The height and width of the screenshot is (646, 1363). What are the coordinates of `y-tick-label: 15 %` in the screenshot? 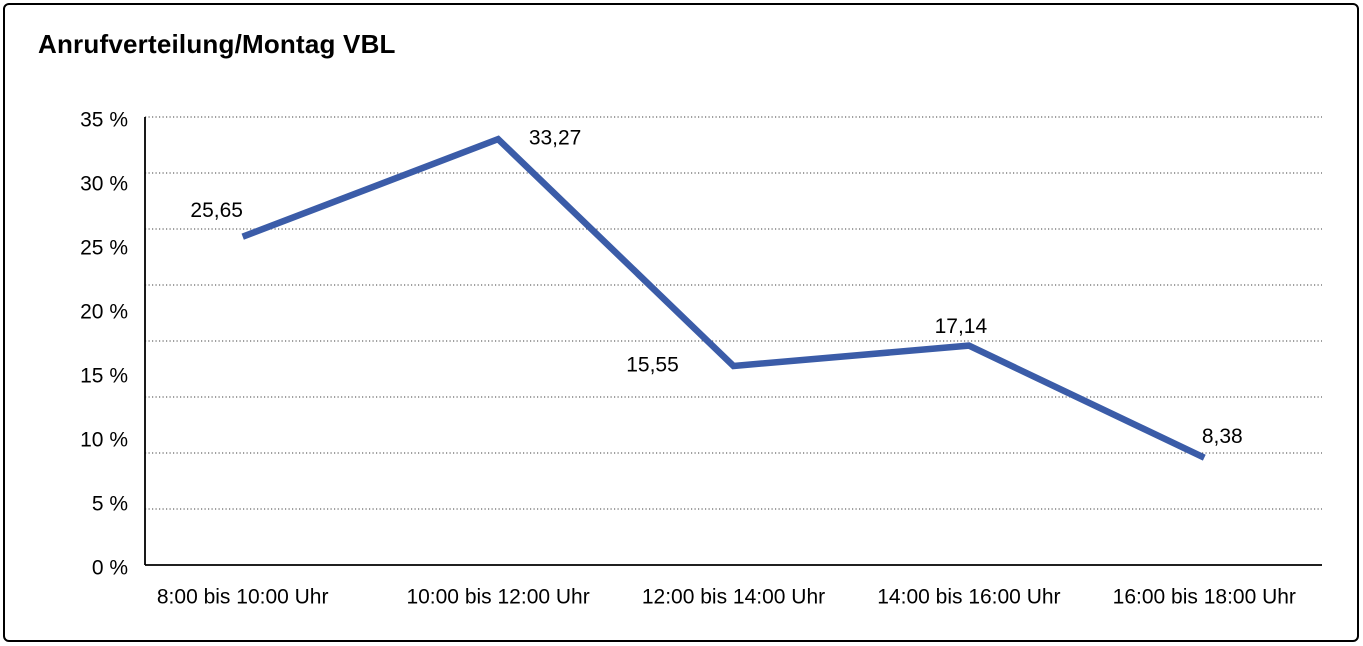 It's located at (104, 376).